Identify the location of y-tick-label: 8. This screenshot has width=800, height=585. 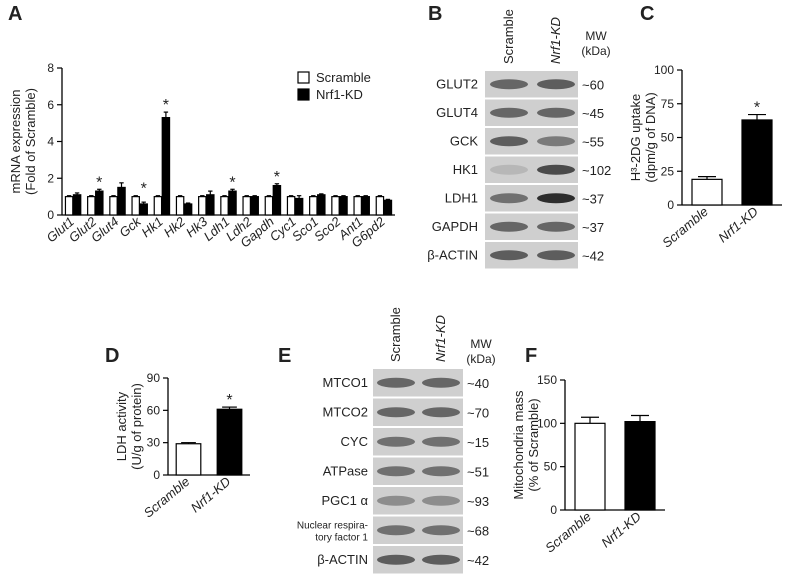
(50, 68).